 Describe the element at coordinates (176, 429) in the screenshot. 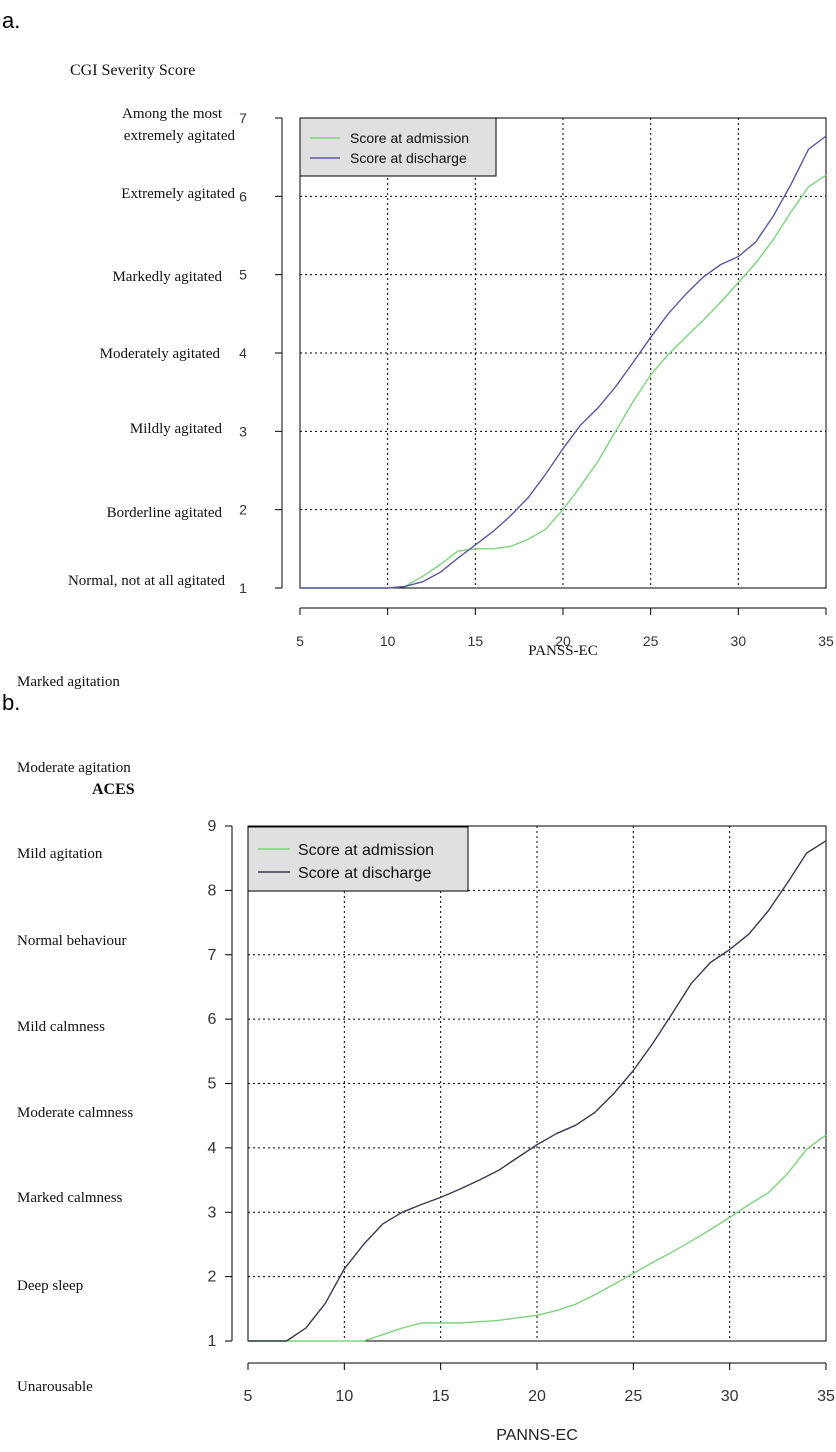

I see `level-label-2: Mildly agitated` at that location.